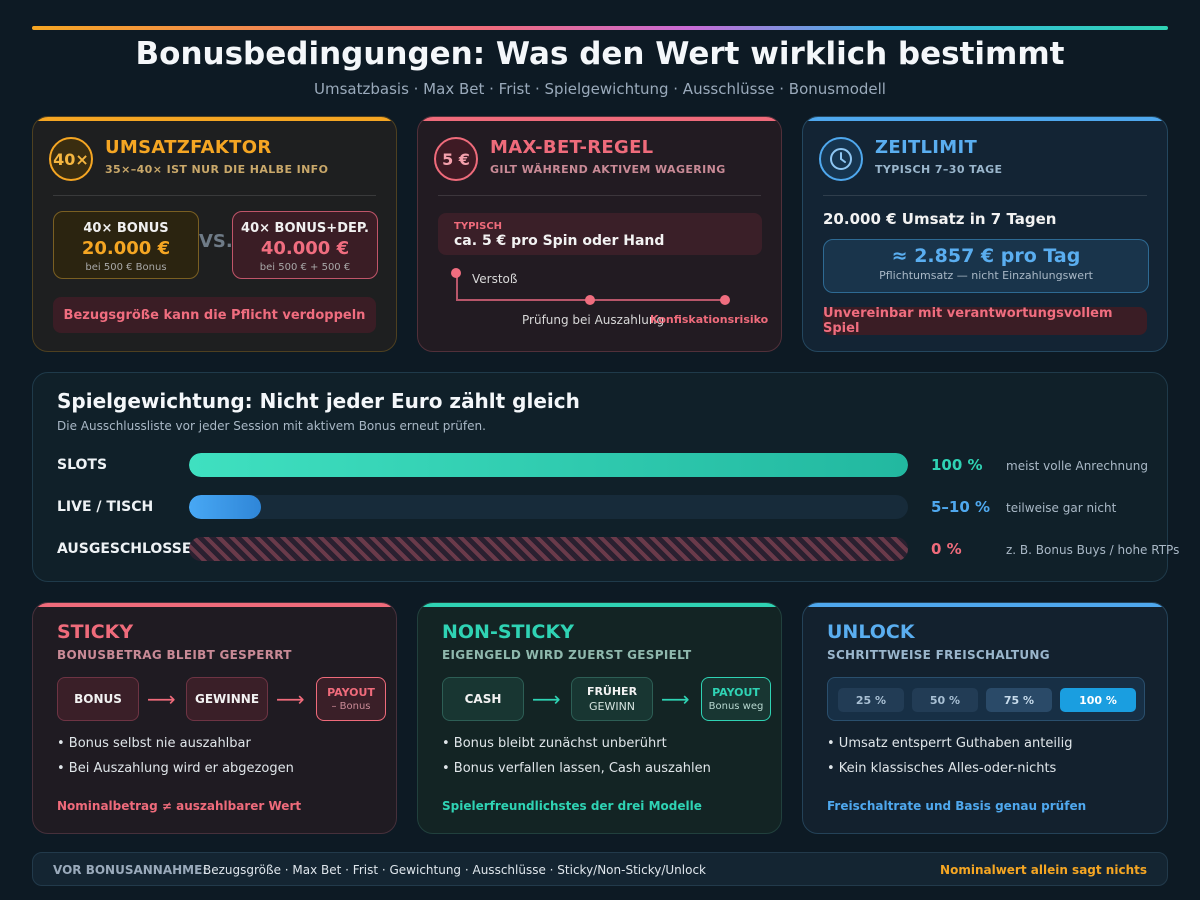  I want to click on typical-label: TYPISCH, so click(478, 226).